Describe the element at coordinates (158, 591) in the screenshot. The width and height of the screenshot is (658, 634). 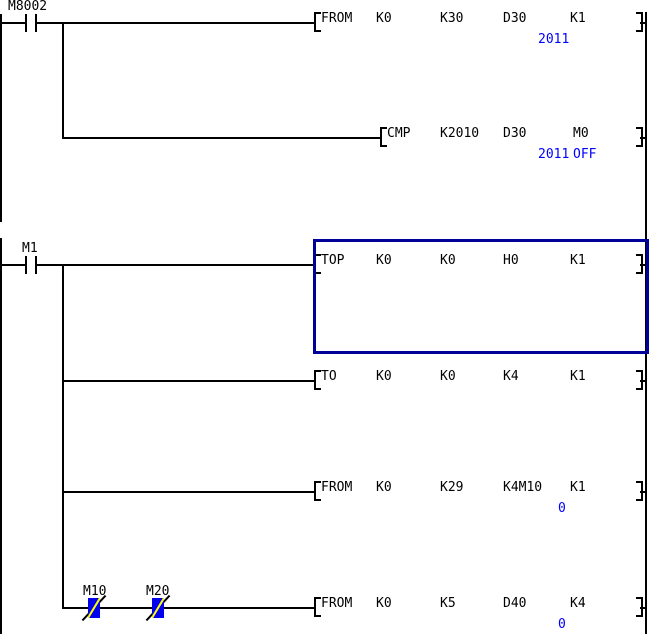
I see `contact-label: M20` at that location.